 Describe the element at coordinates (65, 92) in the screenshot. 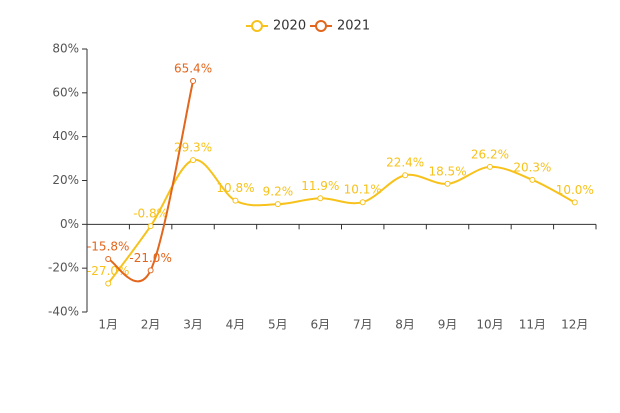

I see `y-tick-label: 60%` at that location.